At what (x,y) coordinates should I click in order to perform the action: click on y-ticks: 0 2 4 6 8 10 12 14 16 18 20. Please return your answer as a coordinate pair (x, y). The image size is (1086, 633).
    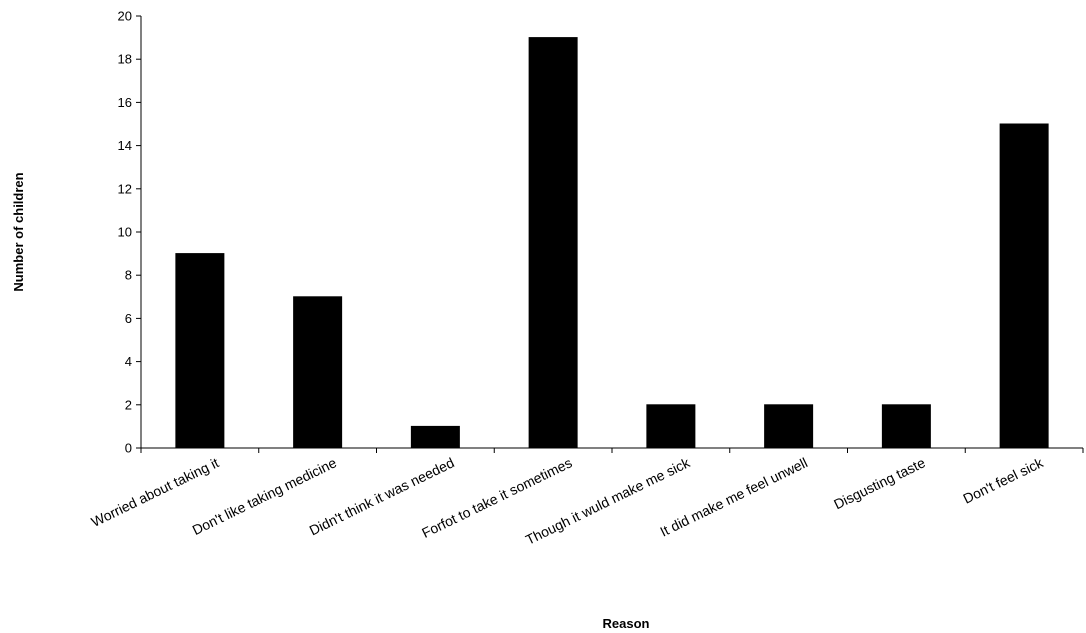
    Looking at the image, I should click on (129, 232).